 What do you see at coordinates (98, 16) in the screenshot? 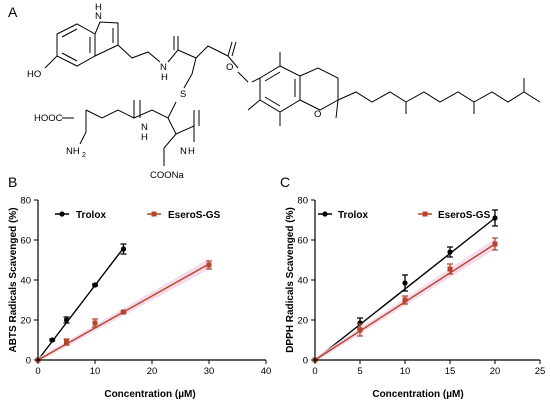
I see `indole-n-label: N` at bounding box center [98, 16].